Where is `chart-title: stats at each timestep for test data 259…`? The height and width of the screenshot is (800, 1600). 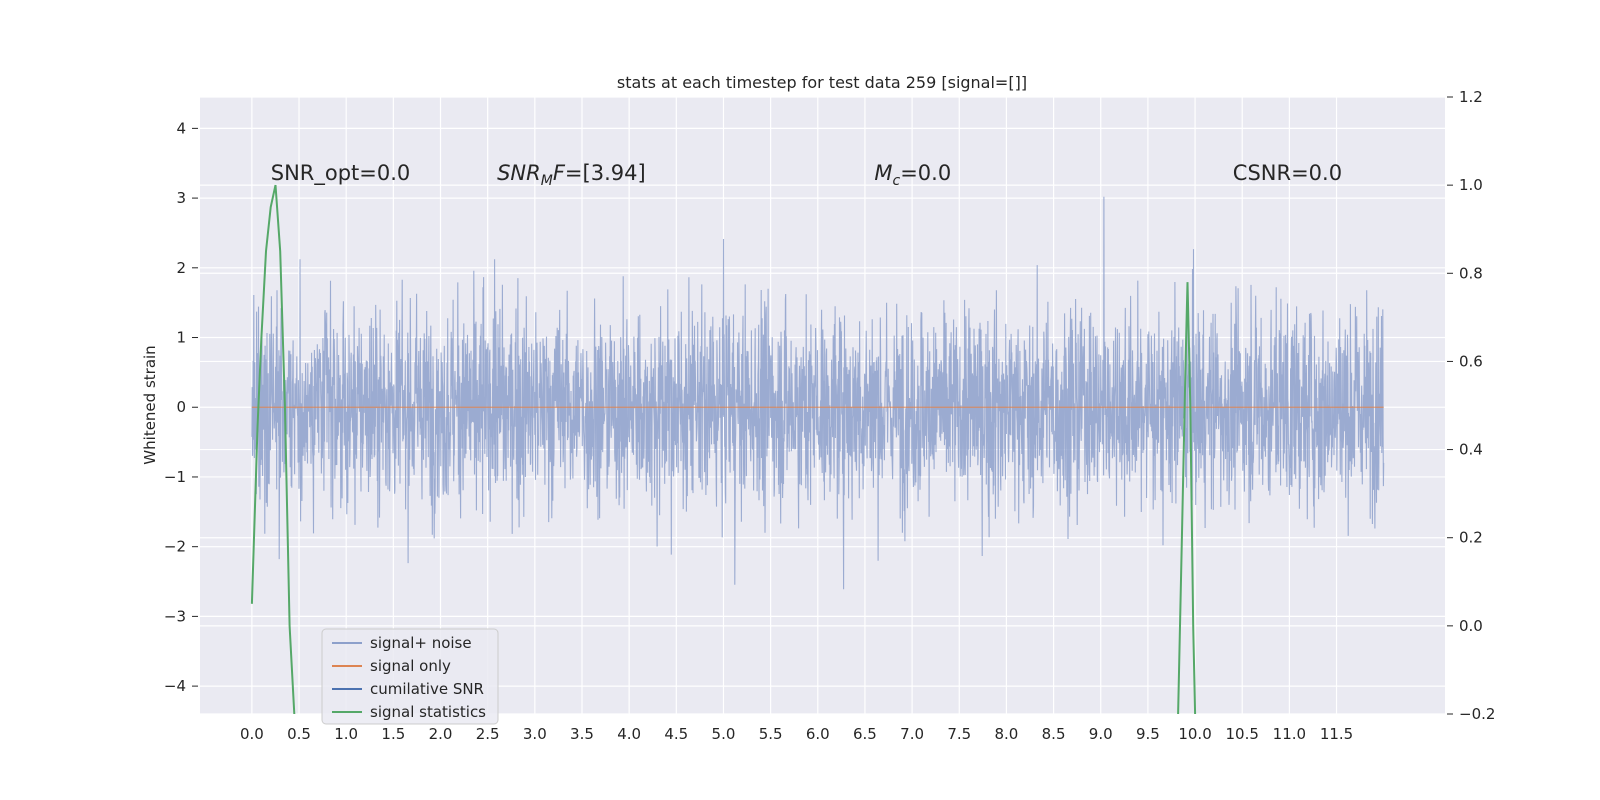
chart-title: stats at each timestep for test data 259… is located at coordinates (822, 82).